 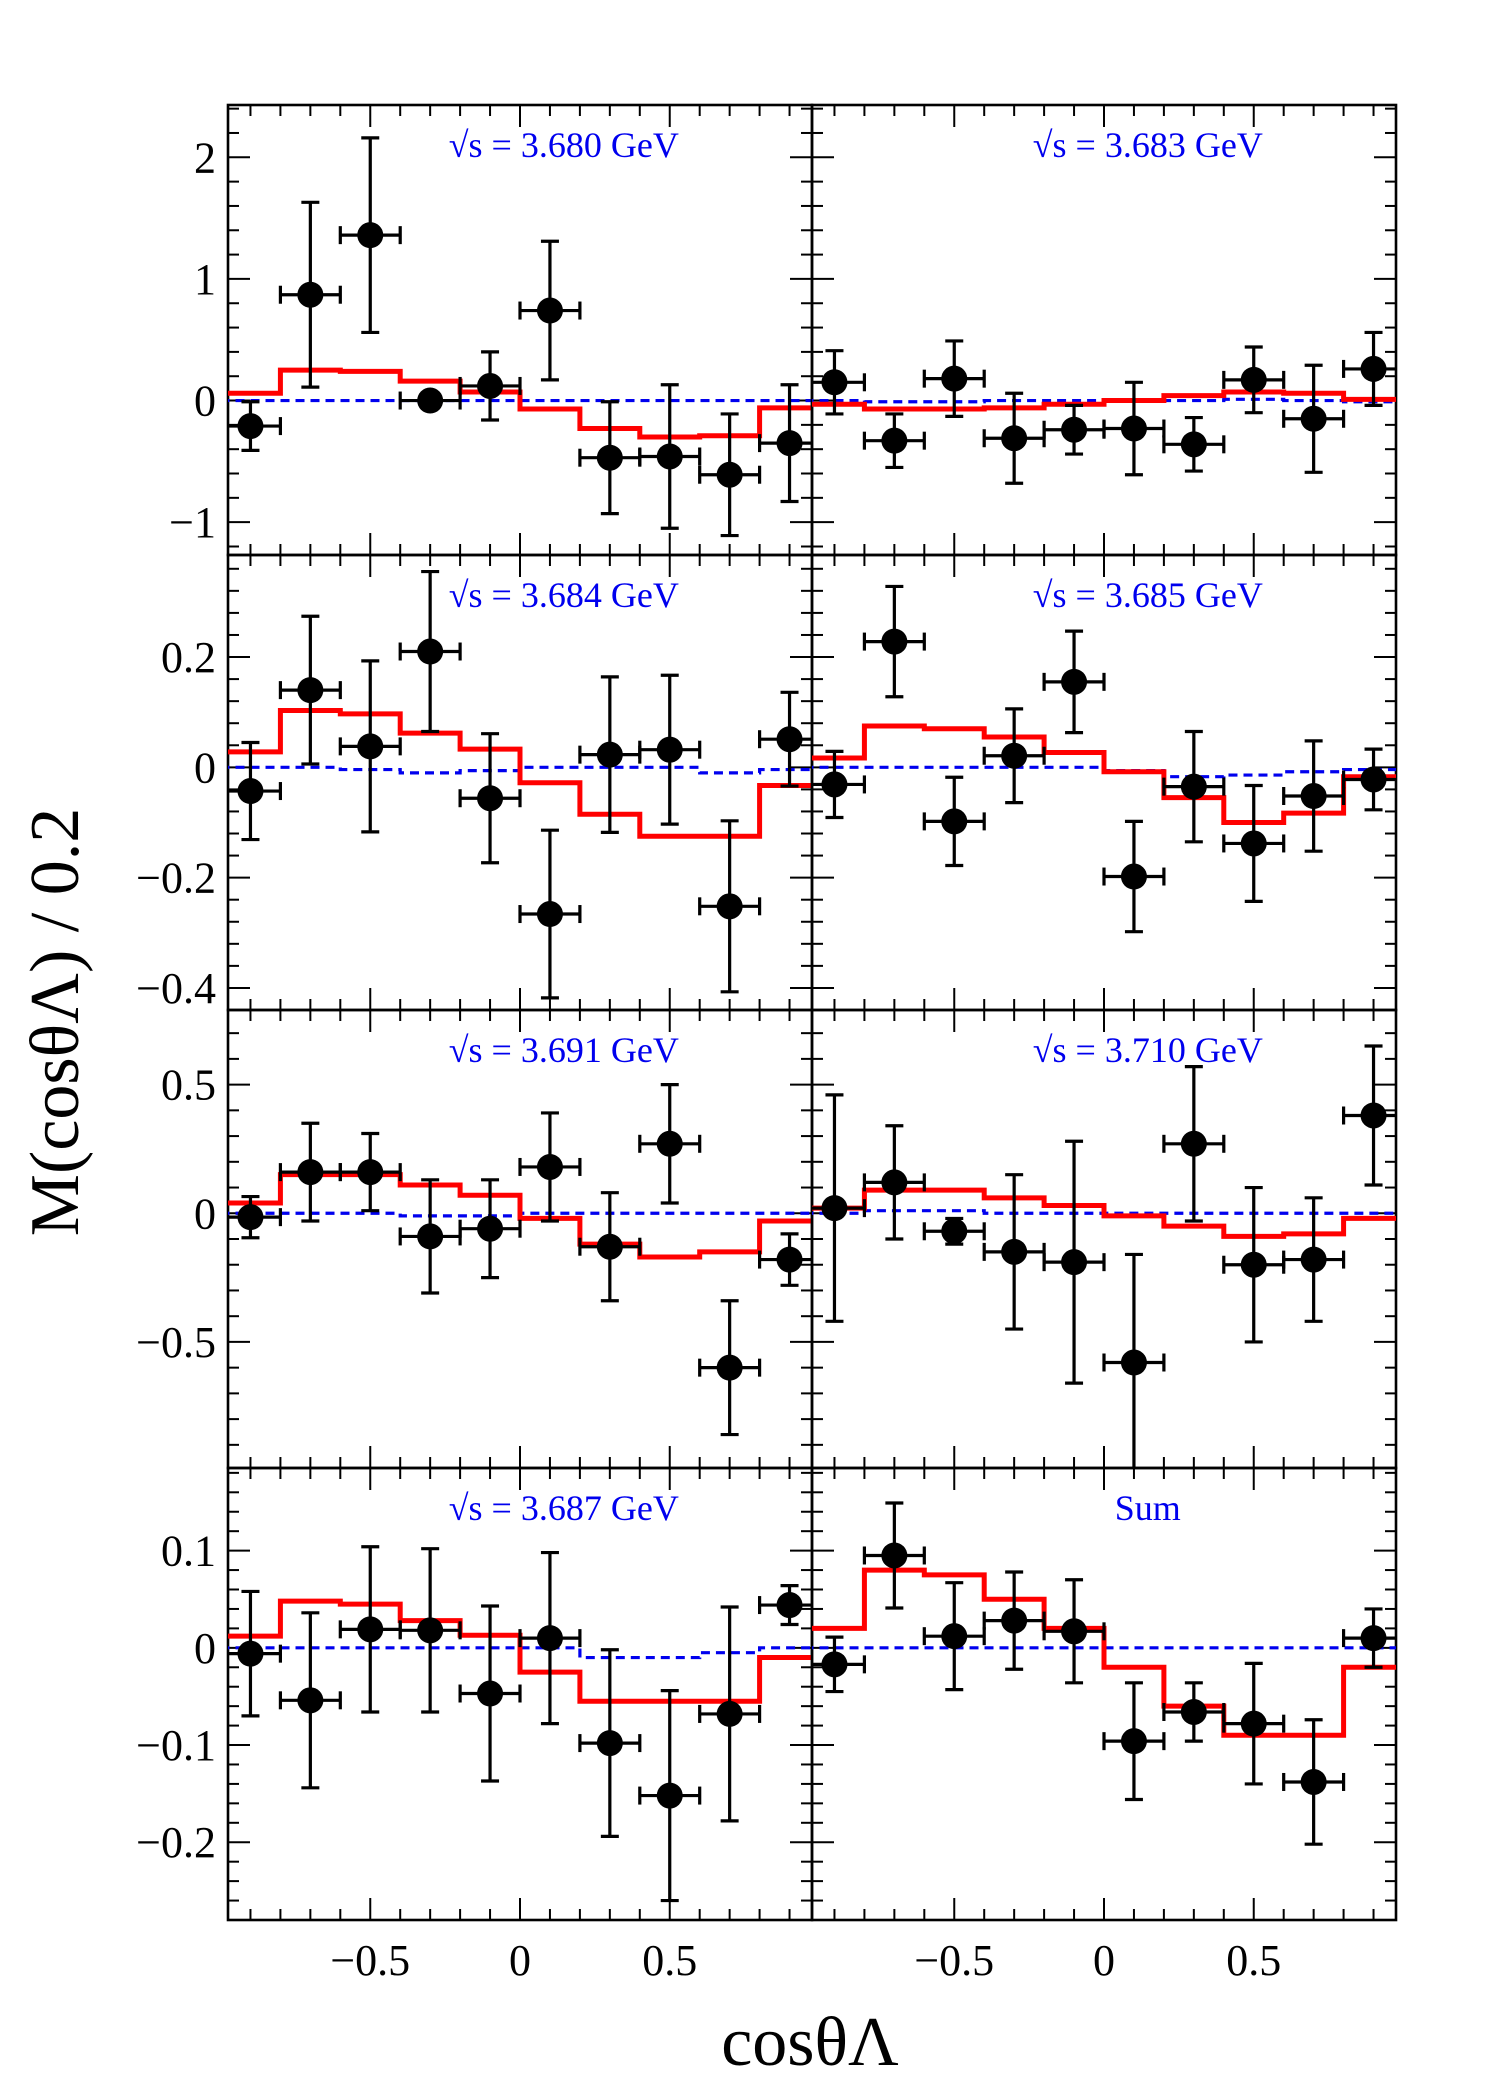 What do you see at coordinates (205, 157) in the screenshot?
I see `y-tick-label: 2` at bounding box center [205, 157].